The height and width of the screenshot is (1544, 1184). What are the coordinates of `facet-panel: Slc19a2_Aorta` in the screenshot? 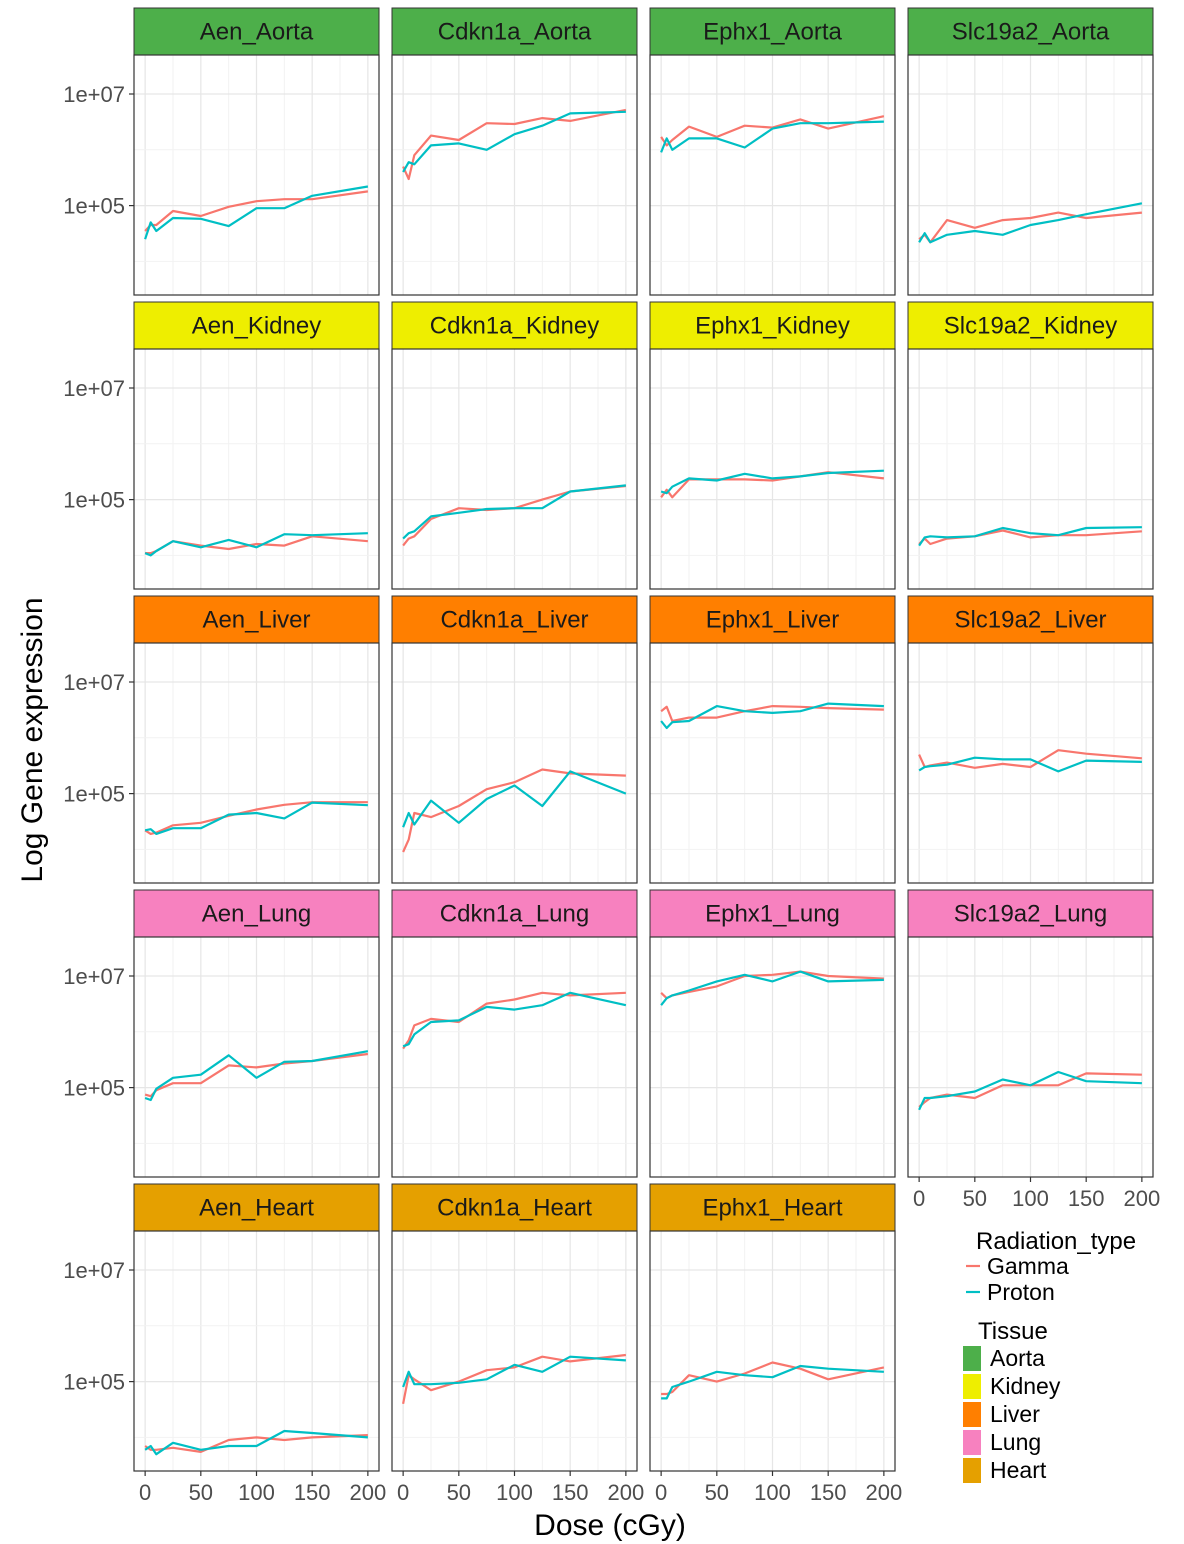 It's located at (1030, 151).